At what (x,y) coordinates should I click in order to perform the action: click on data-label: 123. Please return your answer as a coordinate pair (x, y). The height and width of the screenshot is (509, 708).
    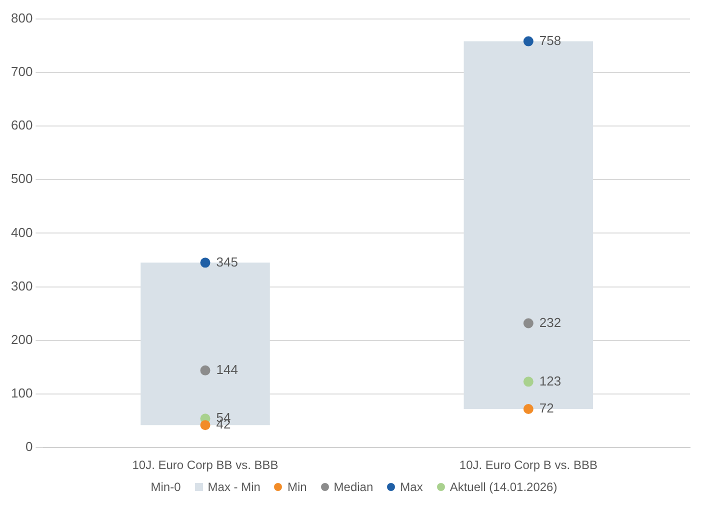
    Looking at the image, I should click on (550, 380).